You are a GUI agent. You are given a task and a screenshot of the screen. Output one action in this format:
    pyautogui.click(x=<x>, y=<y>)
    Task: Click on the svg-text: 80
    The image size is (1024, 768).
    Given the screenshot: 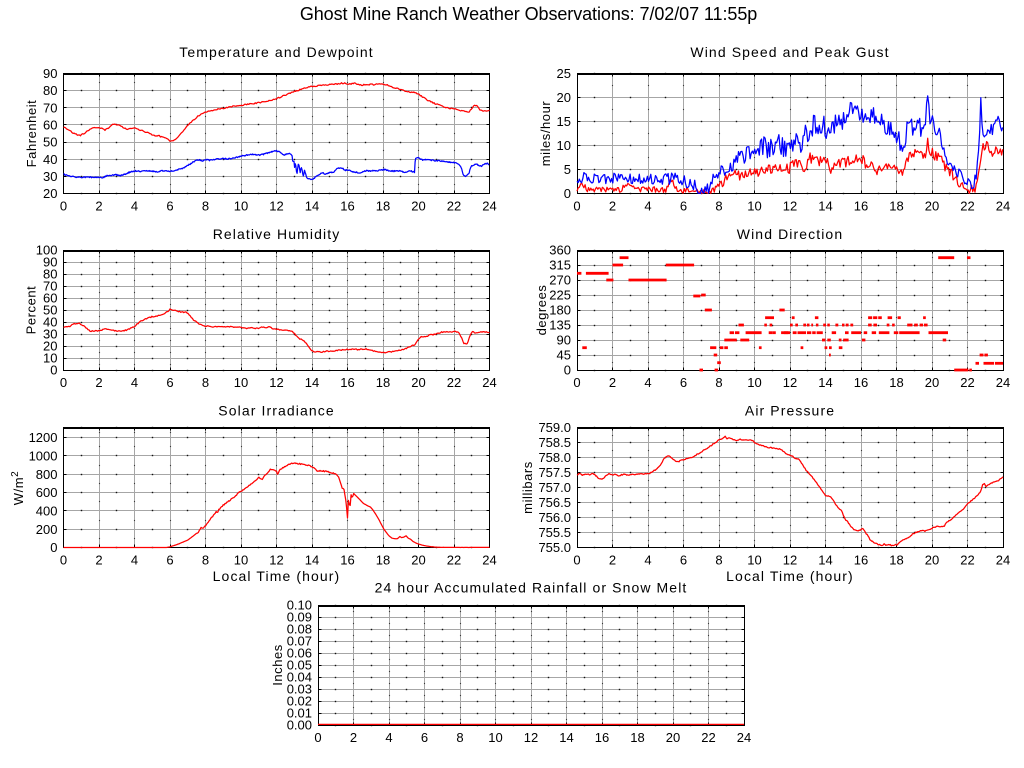 What is the action you would take?
    pyautogui.click(x=50, y=274)
    